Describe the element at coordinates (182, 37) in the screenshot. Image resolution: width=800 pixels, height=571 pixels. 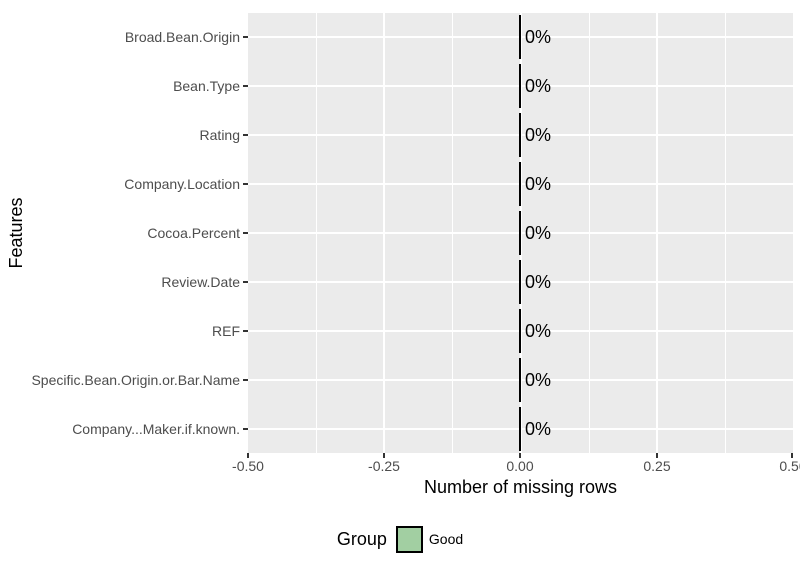
I see `y-tick-label: Broad.Bean.Origin` at that location.